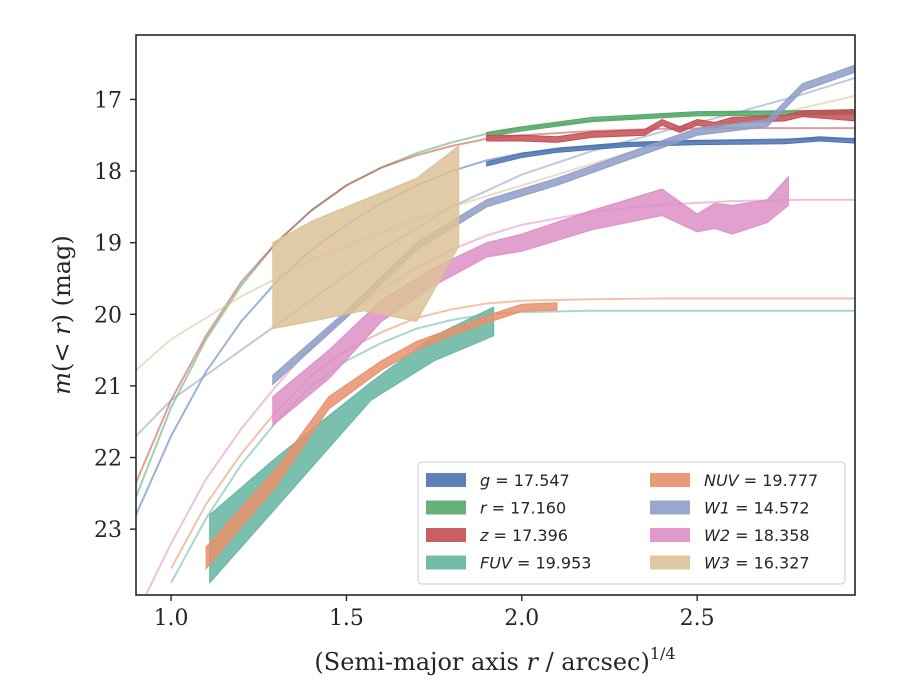 The height and width of the screenshot is (700, 900). I want to click on y-tick-label: 23, so click(108, 530).